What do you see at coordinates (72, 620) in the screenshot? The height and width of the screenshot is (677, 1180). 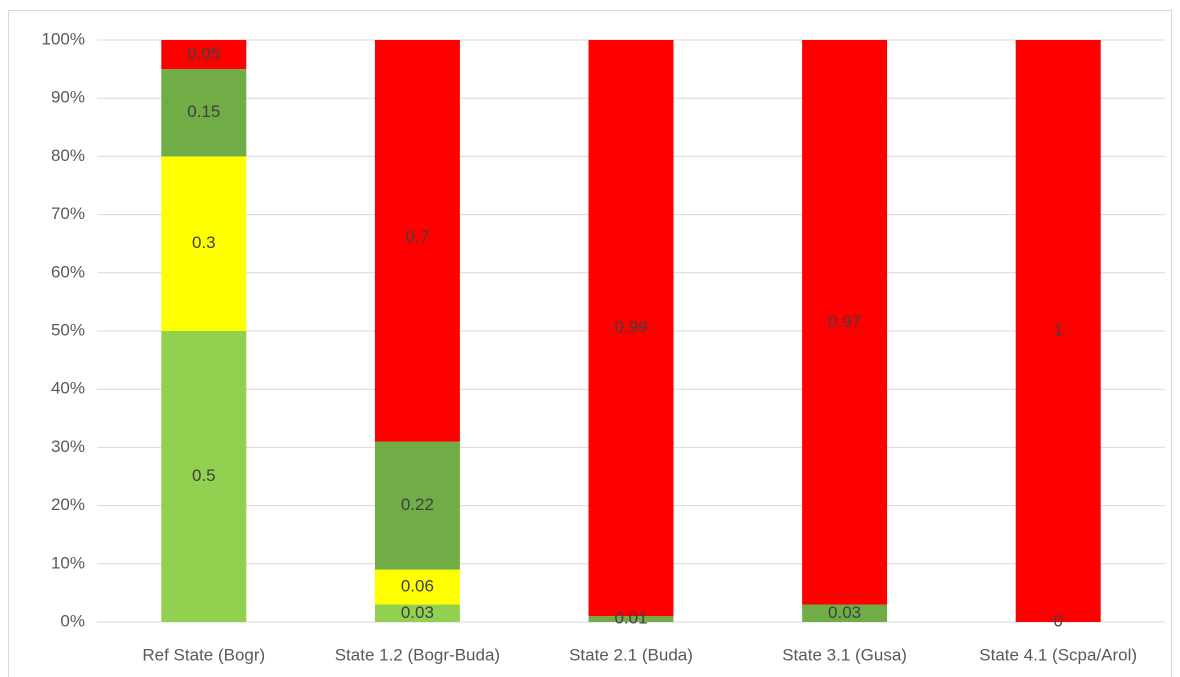 I see `y-tick-label: 0%` at bounding box center [72, 620].